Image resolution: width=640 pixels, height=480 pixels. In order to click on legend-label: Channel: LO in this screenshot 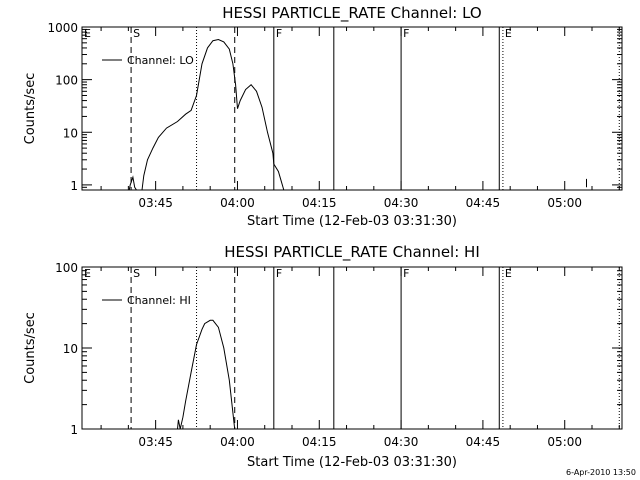, I will do `click(160, 60)`.